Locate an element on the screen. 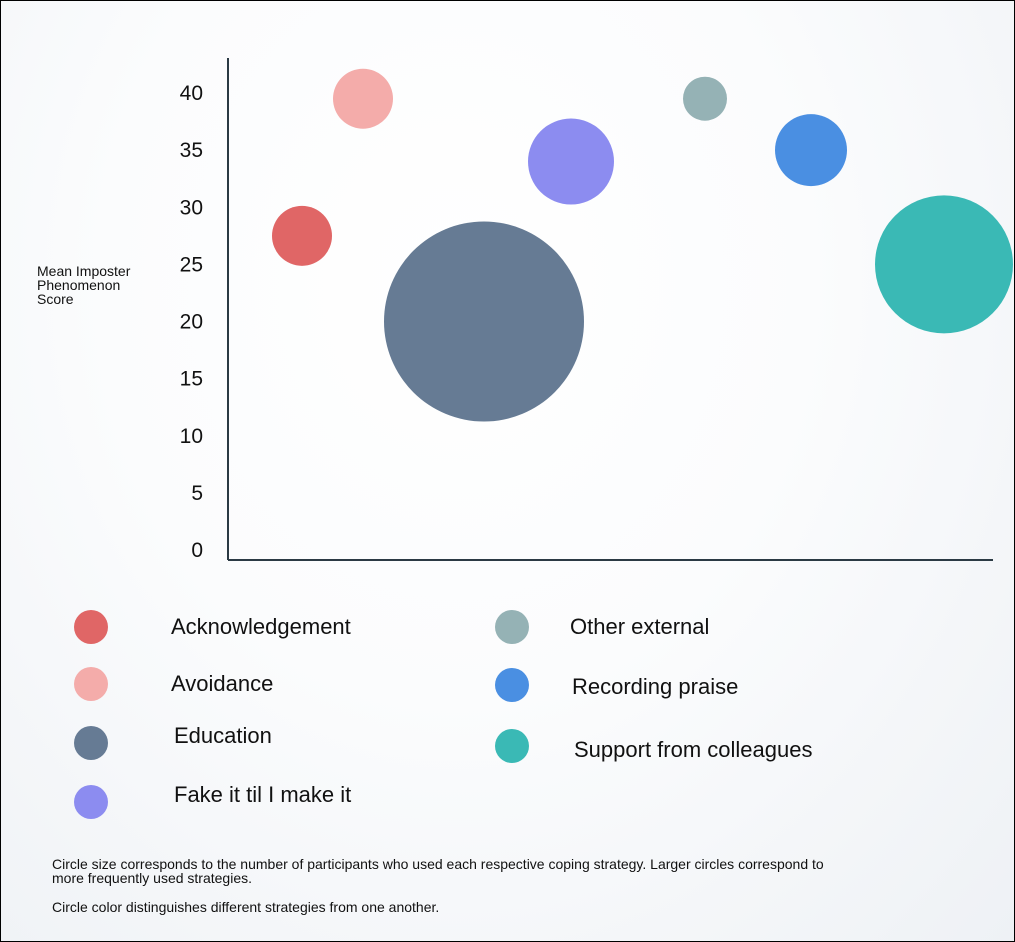 The image size is (1015, 942). legend-item-support-from-colleagues: Support from colleagues is located at coordinates (653, 746).